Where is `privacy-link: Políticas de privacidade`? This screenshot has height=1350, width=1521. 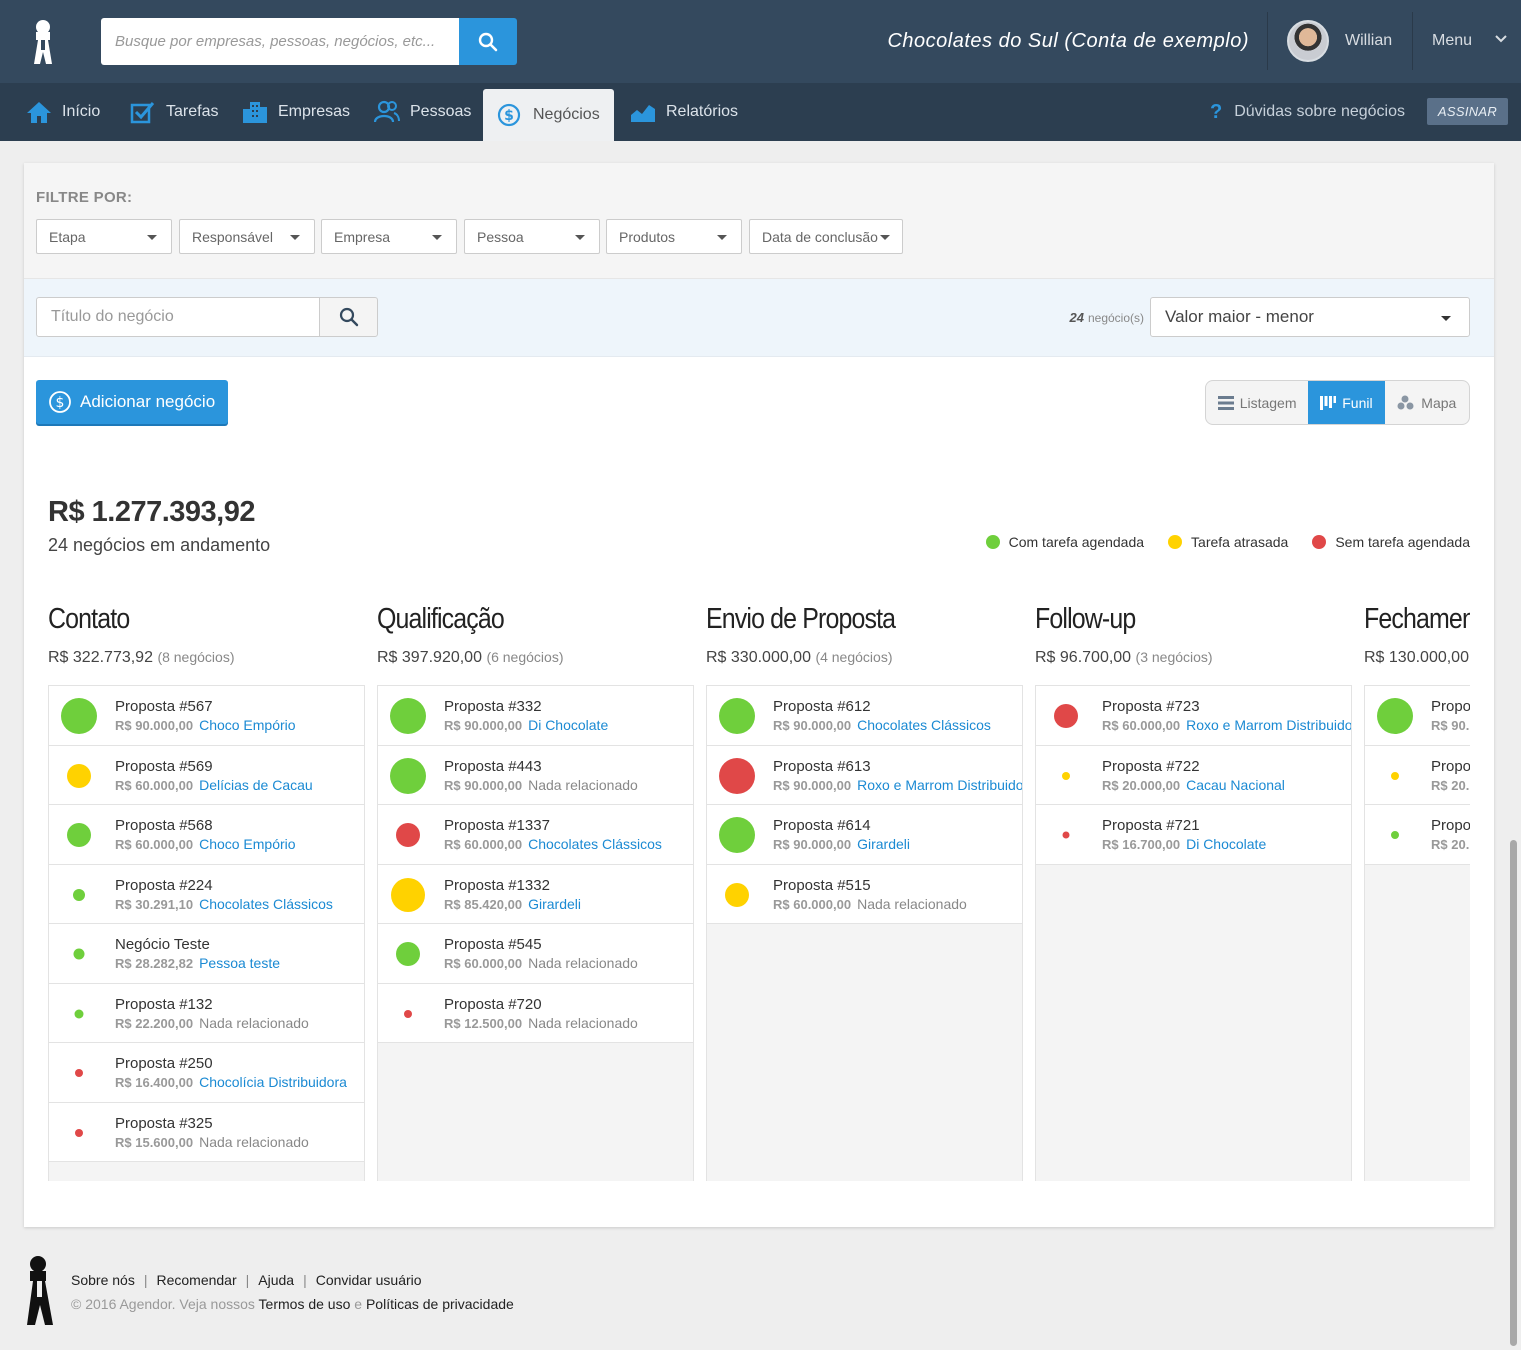
privacy-link: Políticas de privacidade is located at coordinates (439, 1304).